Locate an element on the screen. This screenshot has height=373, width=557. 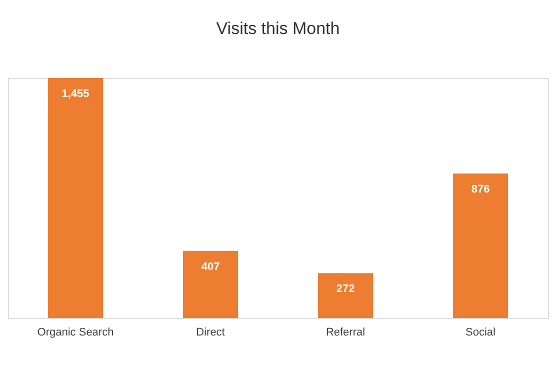
data-label: 876 is located at coordinates (480, 190).